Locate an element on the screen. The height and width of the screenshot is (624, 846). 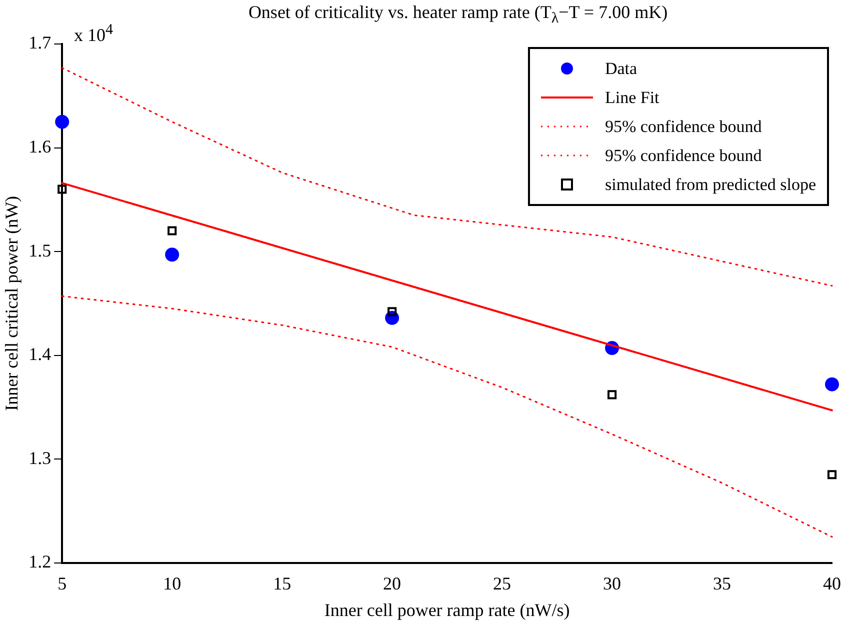
y-tick-label: 1.2 is located at coordinates (40, 562).